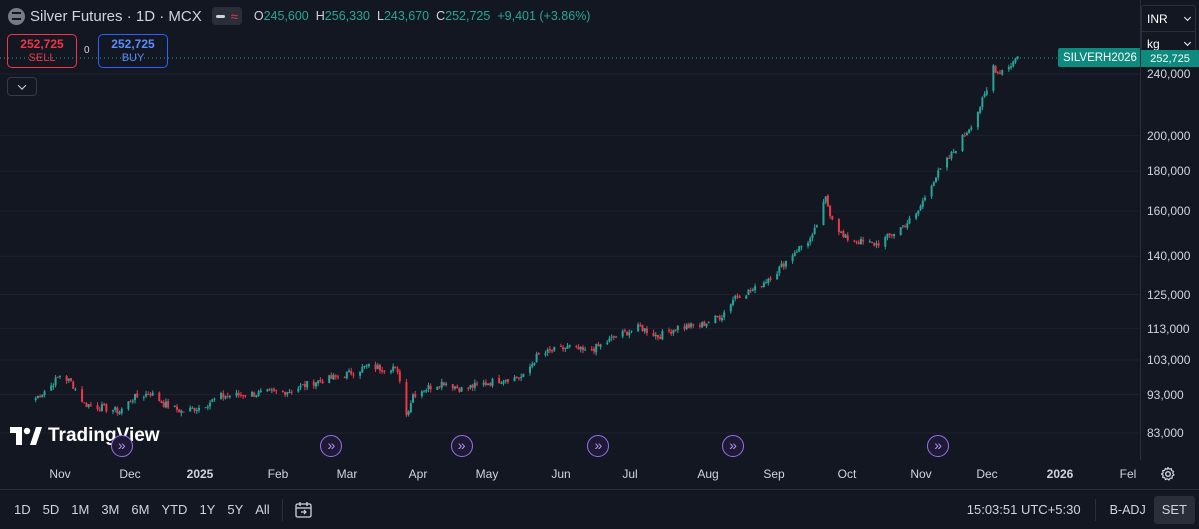 The height and width of the screenshot is (529, 1199). What do you see at coordinates (1187, 42) in the screenshot?
I see `chevron-down-icon` at bounding box center [1187, 42].